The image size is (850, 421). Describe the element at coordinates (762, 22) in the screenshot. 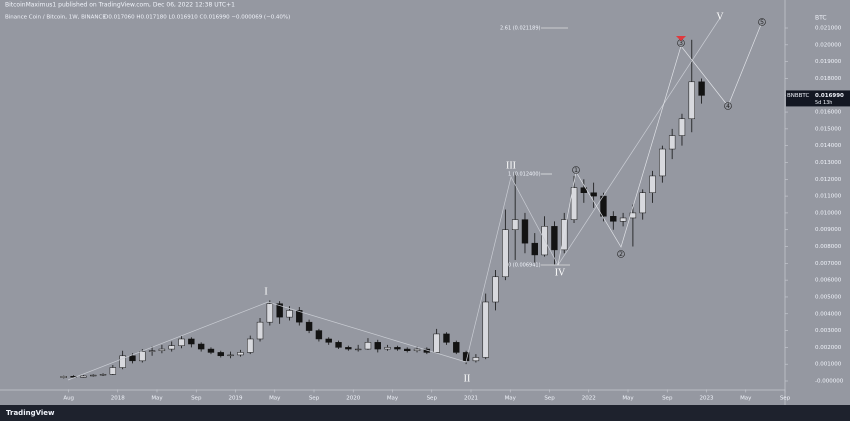

I see `subwave-label: 5` at that location.